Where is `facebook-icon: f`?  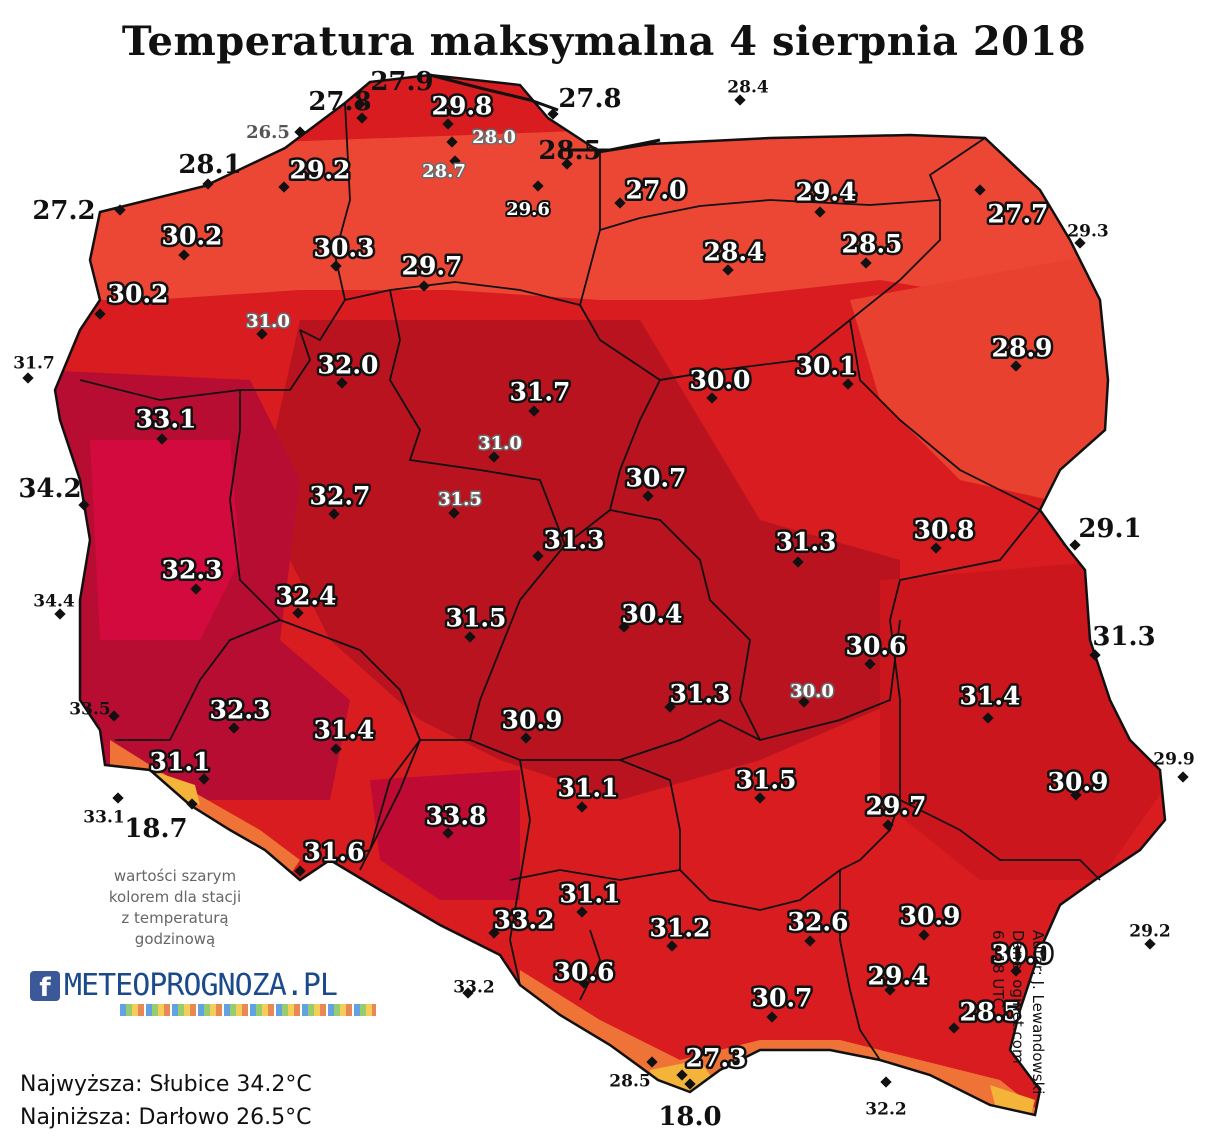
facebook-icon: f is located at coordinates (45, 986).